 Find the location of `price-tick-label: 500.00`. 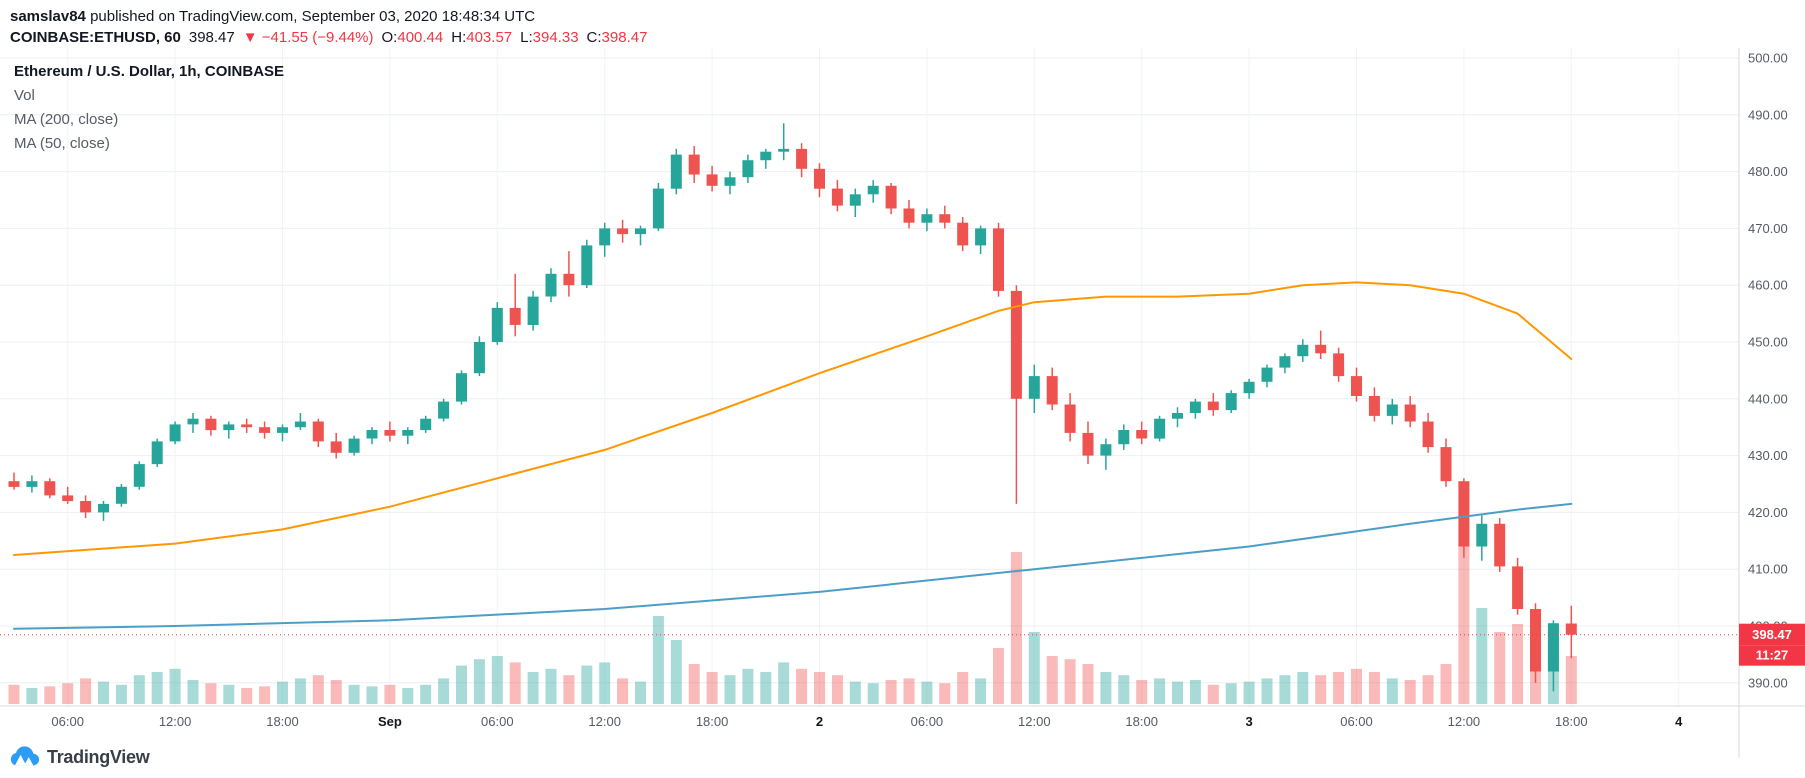

price-tick-label: 500.00 is located at coordinates (1768, 58).